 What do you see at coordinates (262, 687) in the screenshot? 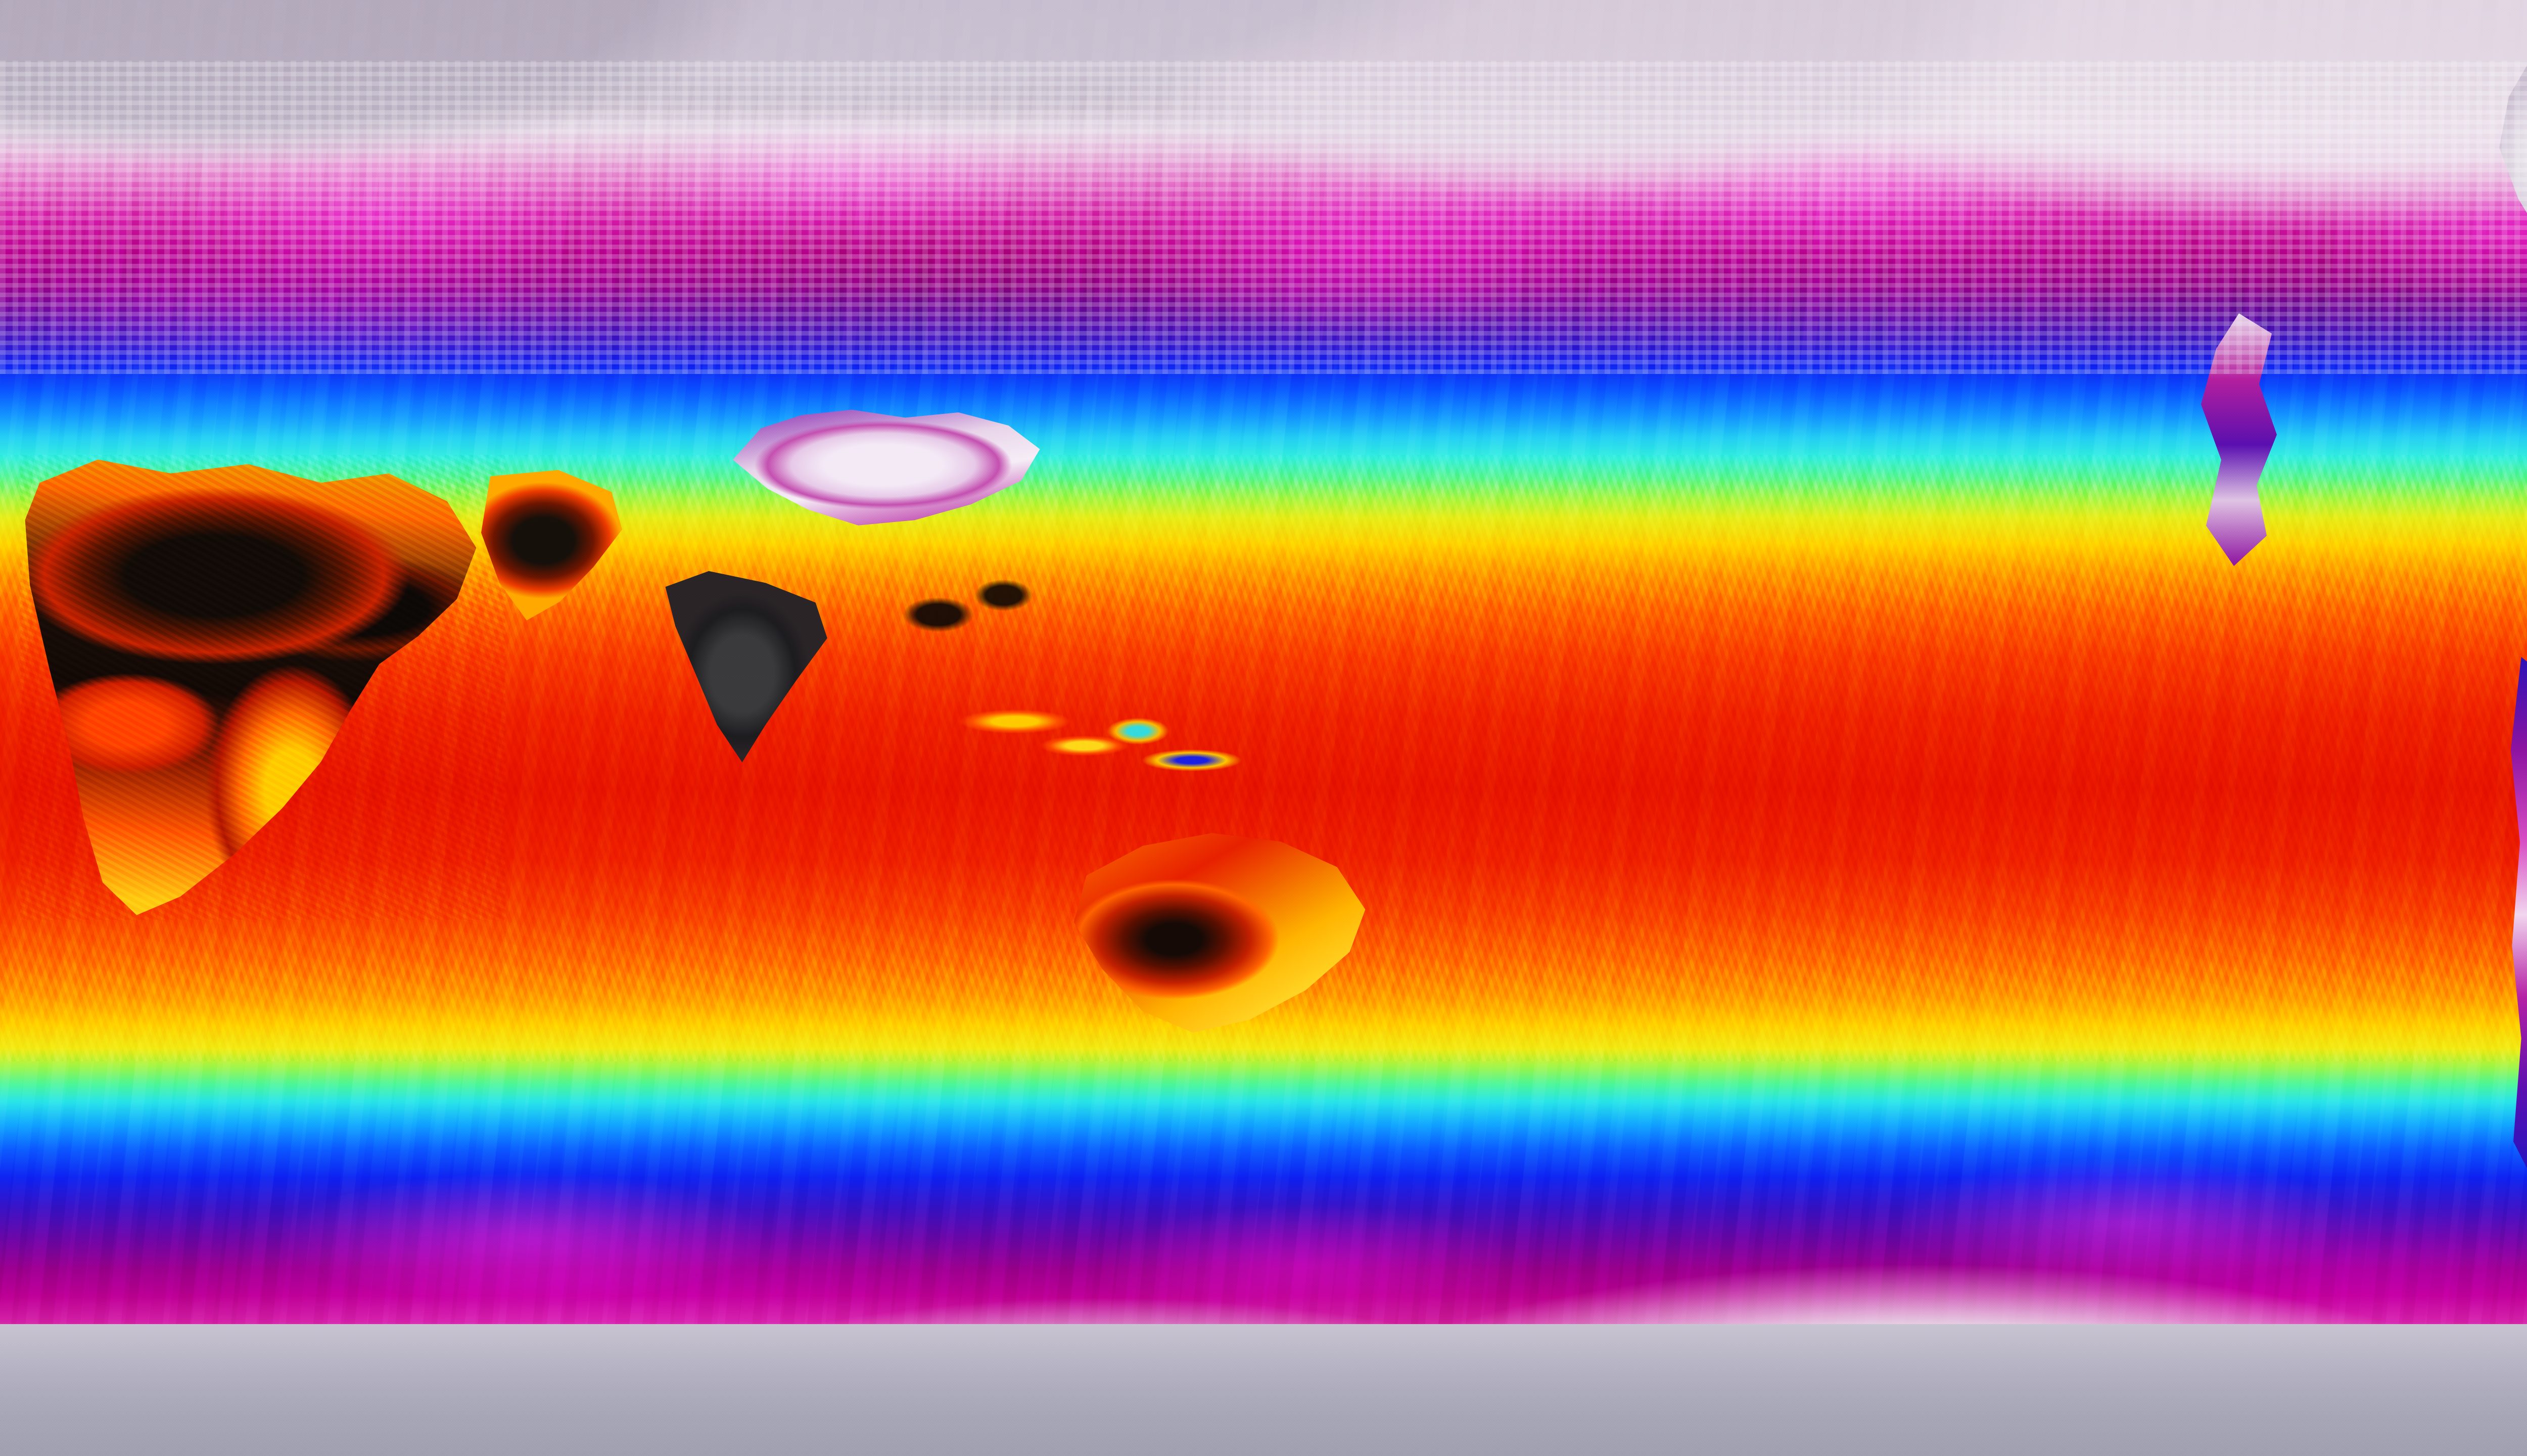
I see `africa-terrain-texture` at bounding box center [262, 687].